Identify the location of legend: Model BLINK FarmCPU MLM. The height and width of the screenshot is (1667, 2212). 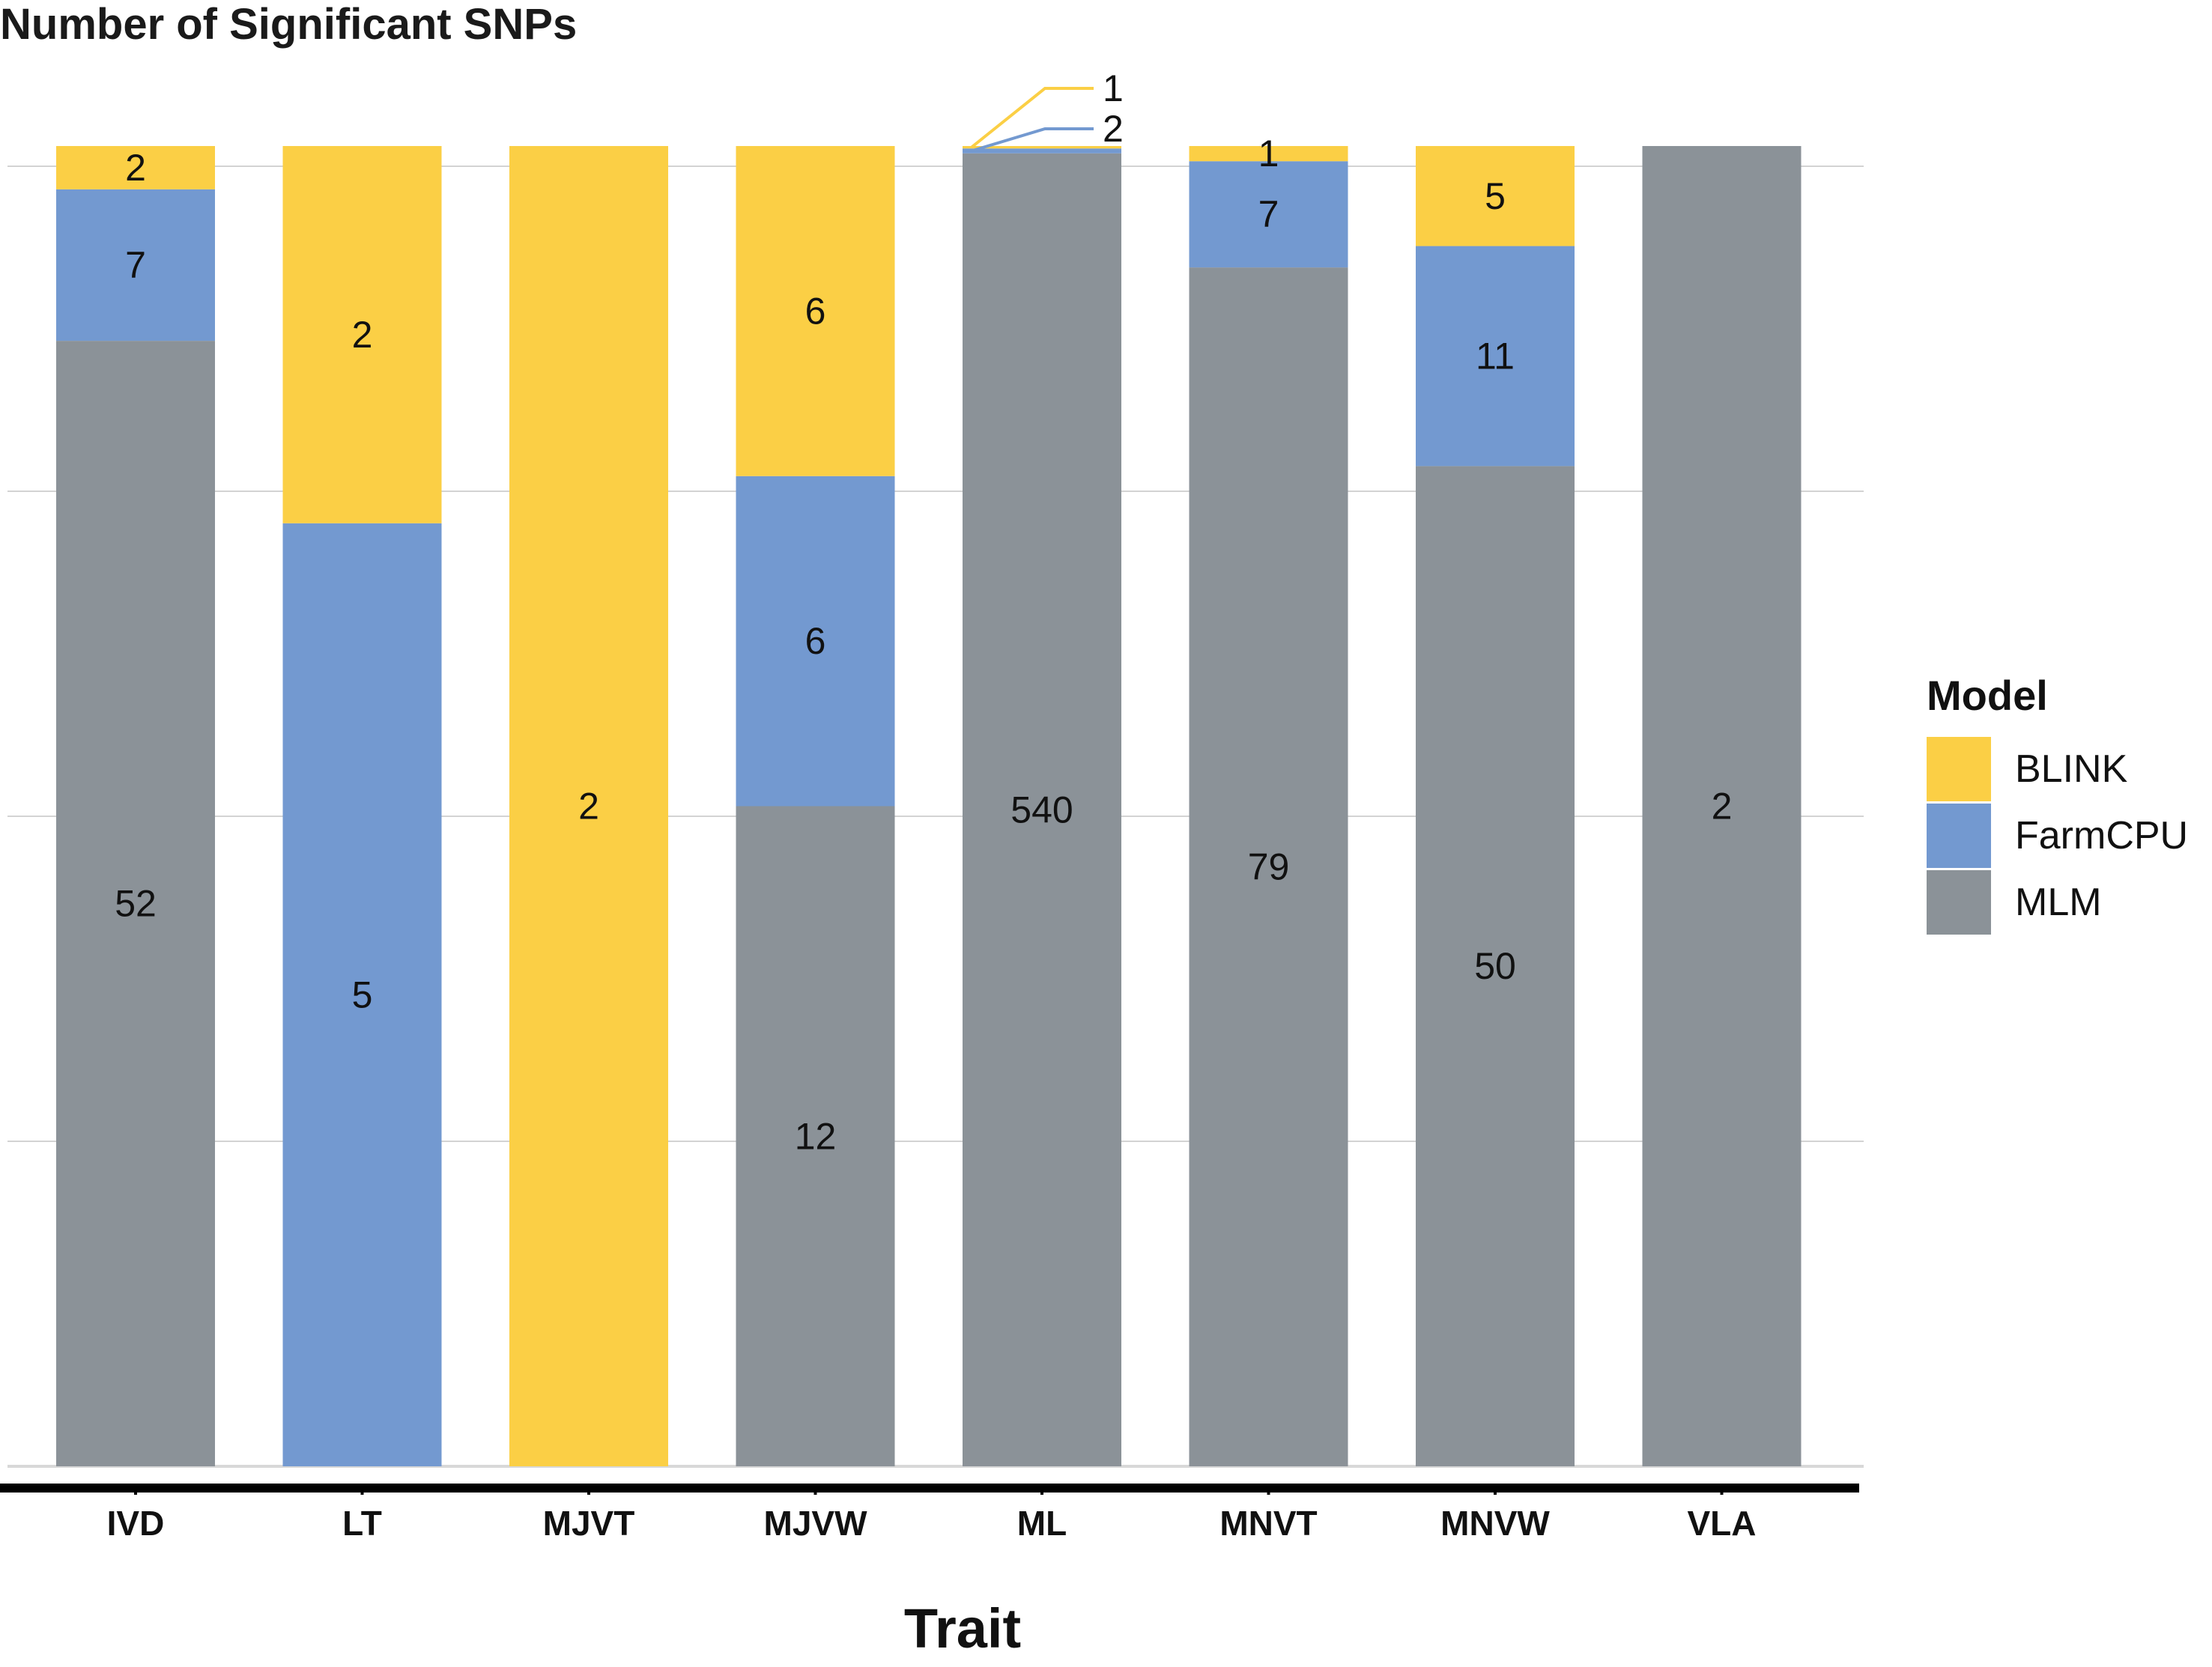
(2057, 803).